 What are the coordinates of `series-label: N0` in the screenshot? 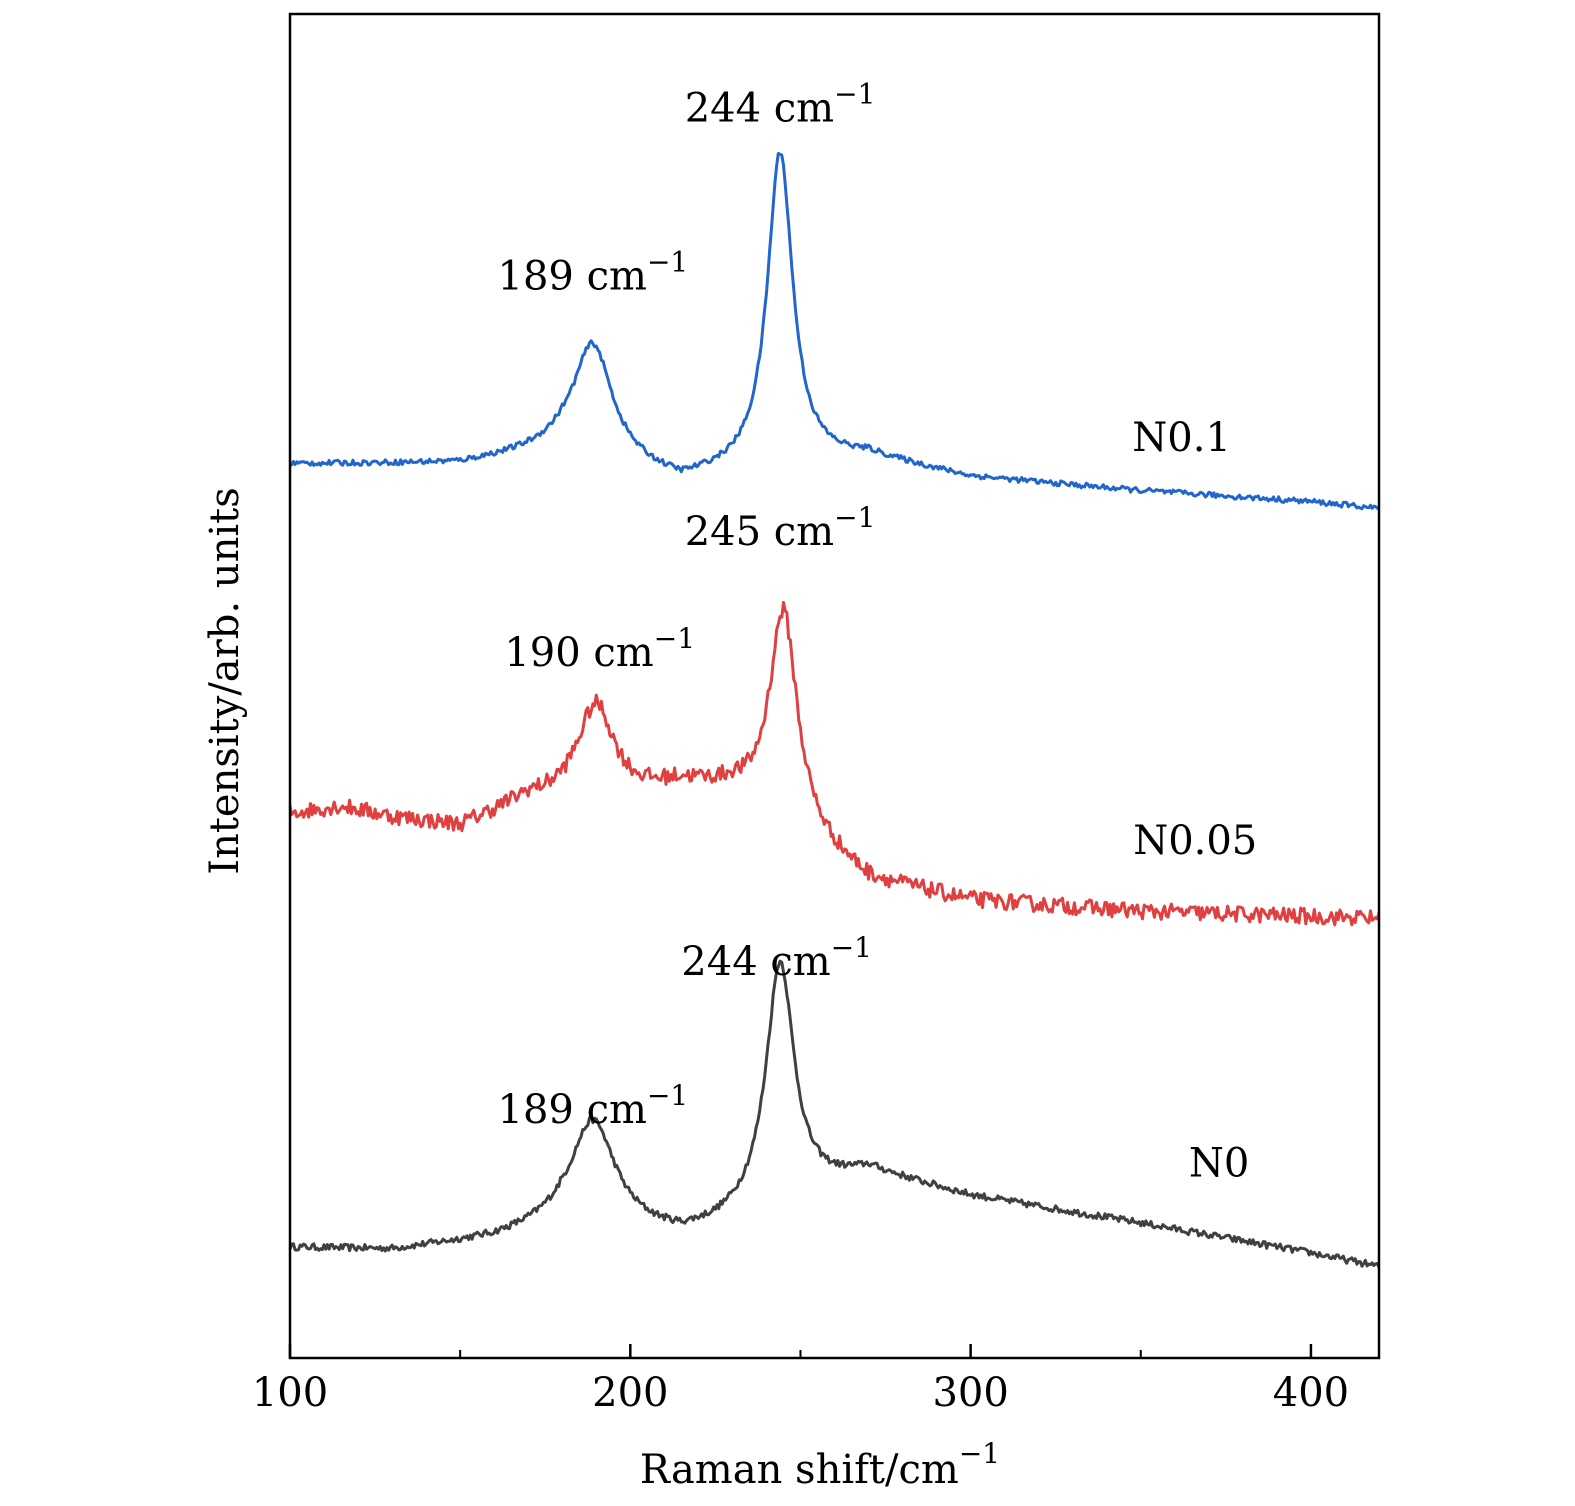 It's located at (1219, 1164).